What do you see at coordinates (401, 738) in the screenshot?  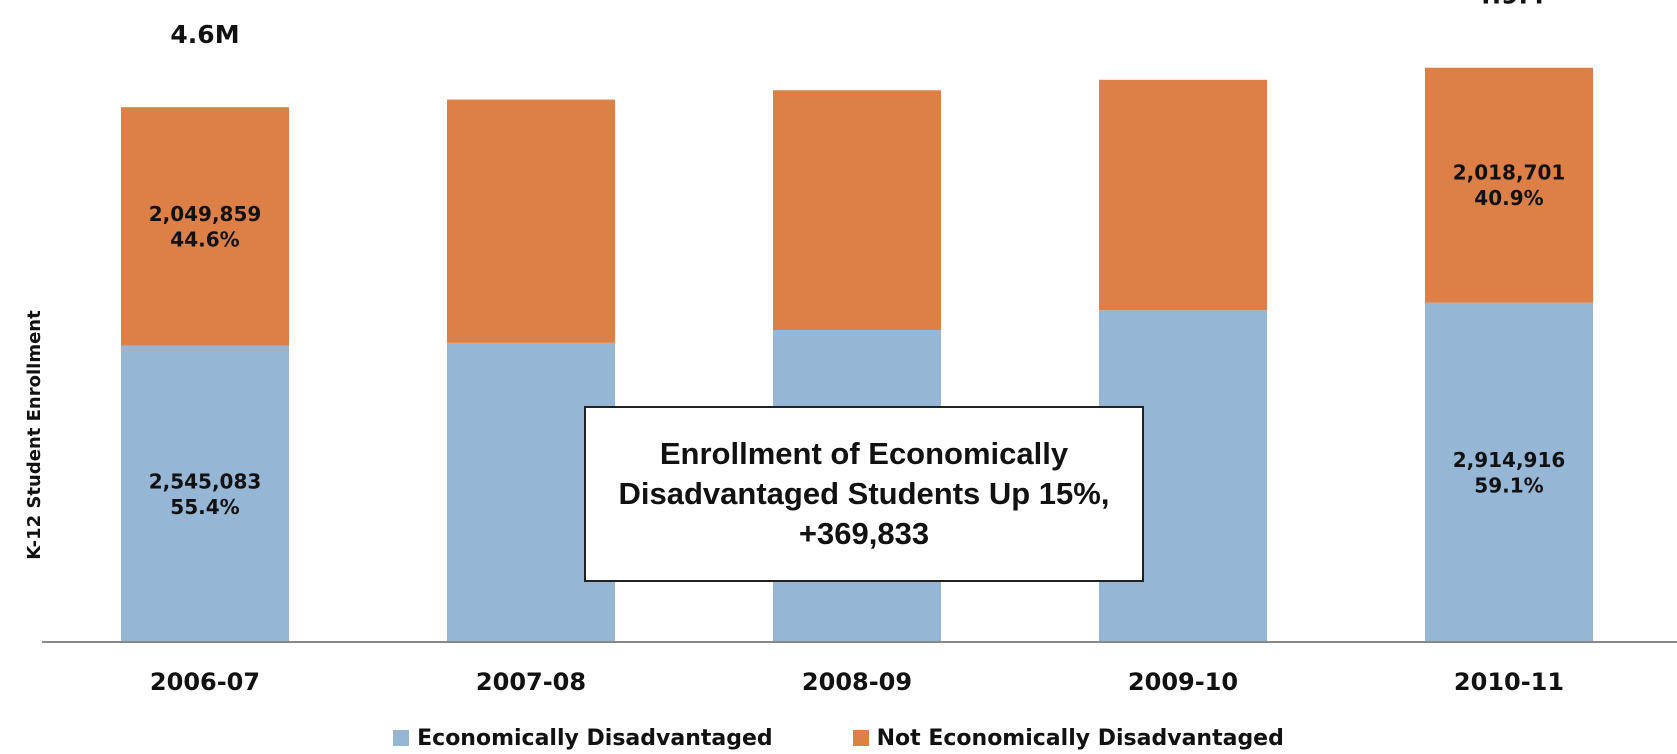 I see `legend-swatch-disadvantaged` at bounding box center [401, 738].